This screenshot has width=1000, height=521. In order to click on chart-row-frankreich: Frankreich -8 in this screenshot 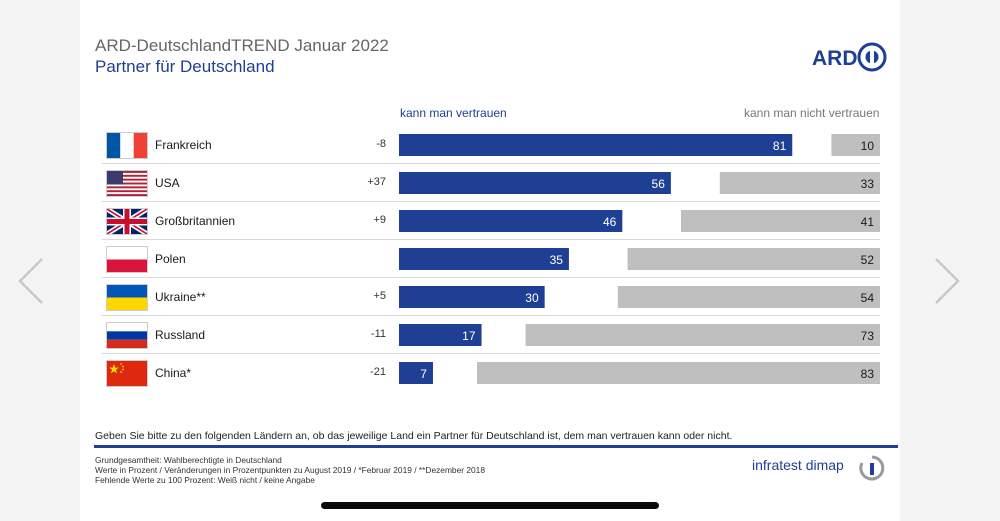, I will do `click(491, 145)`.